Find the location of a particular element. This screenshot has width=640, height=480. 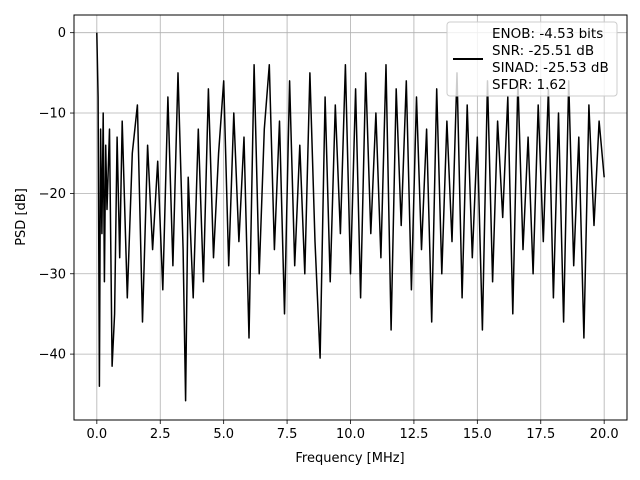

y-tick-label: −40 is located at coordinates (52, 355).